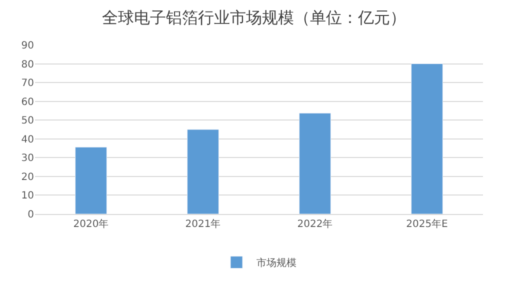 The height and width of the screenshot is (289, 508). I want to click on chart-title: 全球电子铝箔行业市场规模（单位：亿元）, so click(254, 17).